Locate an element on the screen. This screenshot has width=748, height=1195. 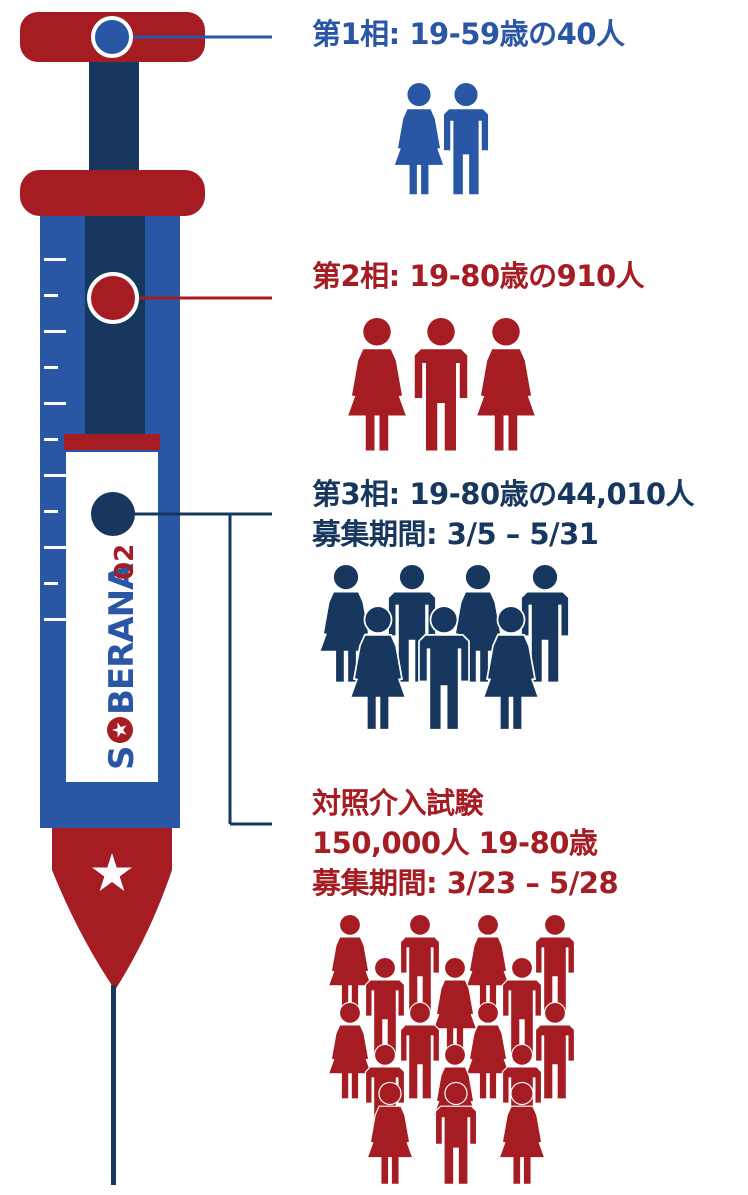
phase-2-label: 第2相: 19-80歳の910人 is located at coordinates (478, 276).